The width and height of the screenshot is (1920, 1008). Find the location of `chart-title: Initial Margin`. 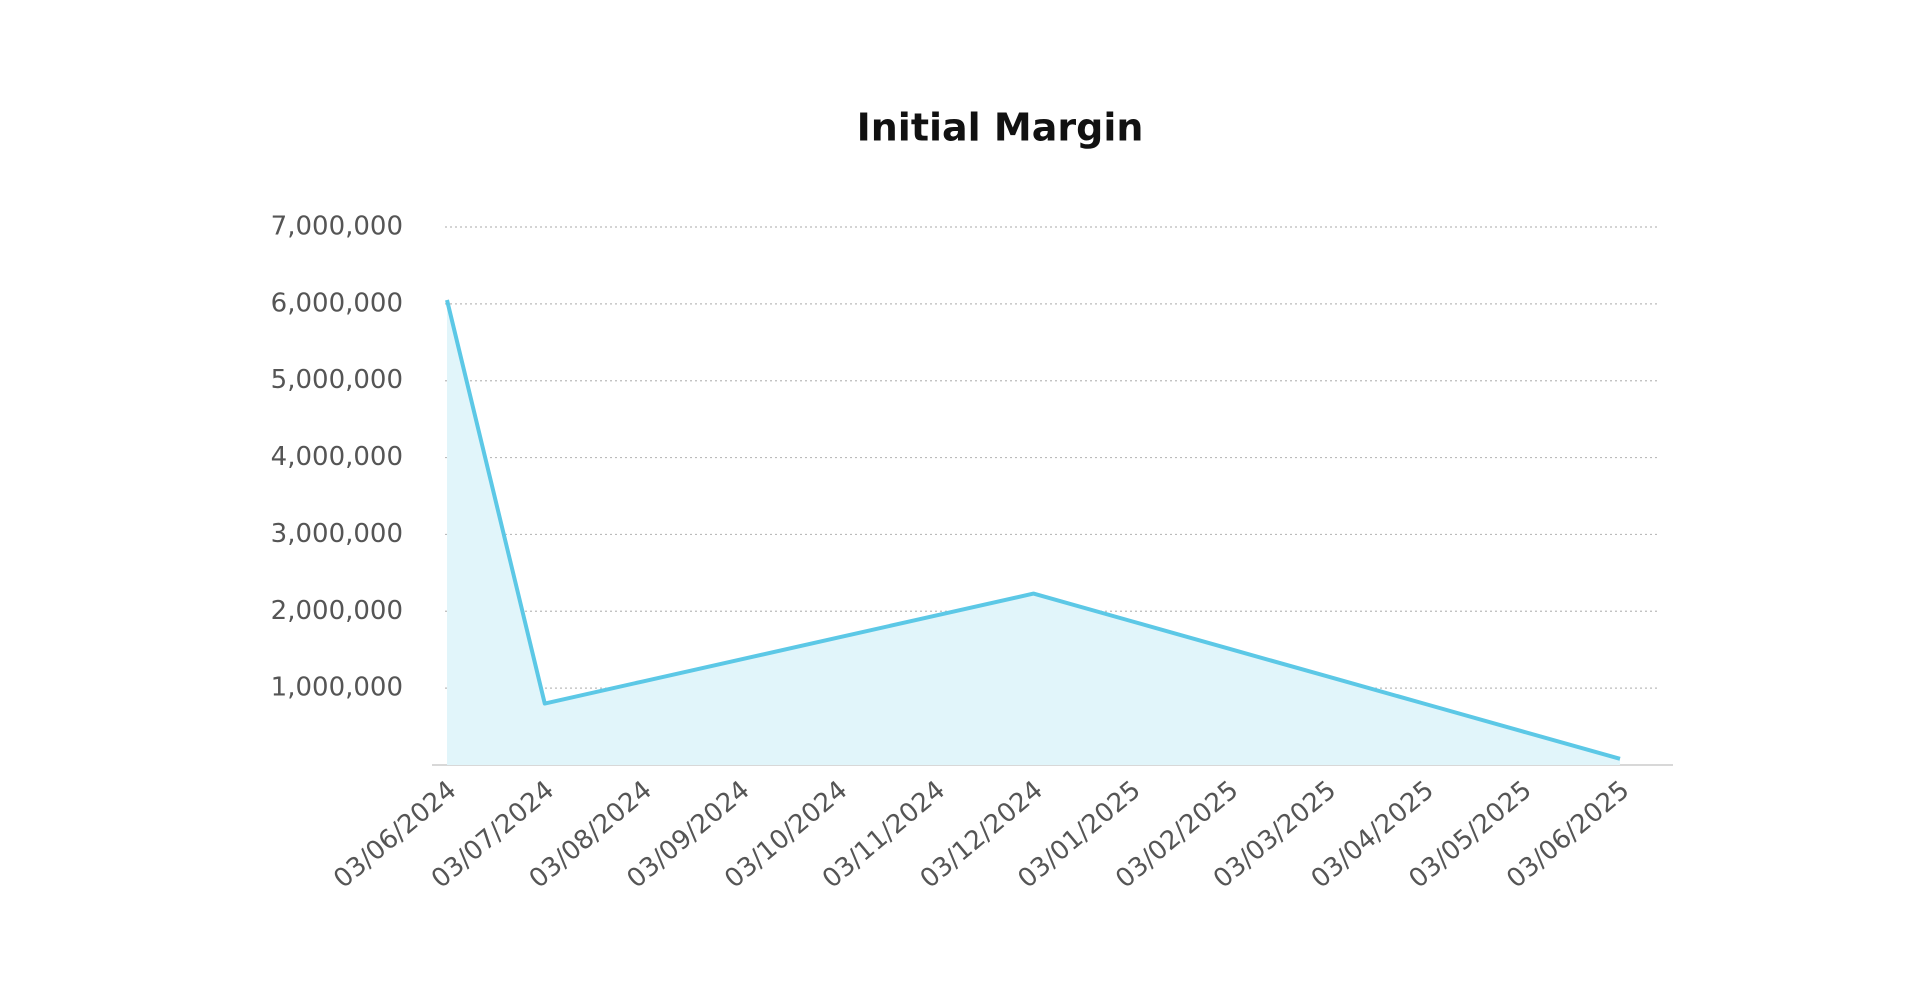

chart-title: Initial Margin is located at coordinates (1000, 128).